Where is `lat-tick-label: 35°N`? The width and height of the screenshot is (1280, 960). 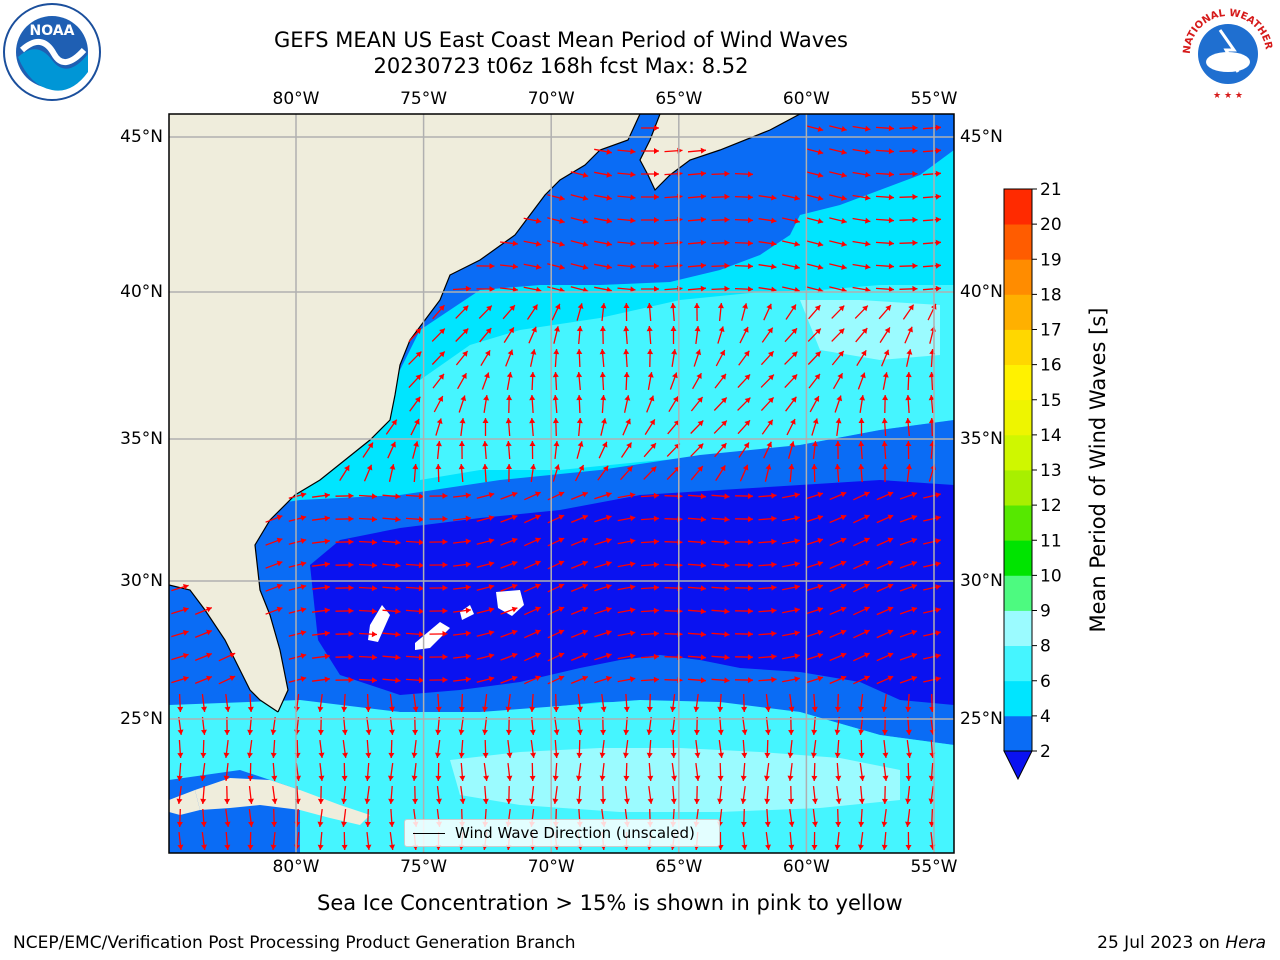
lat-tick-label: 35°N is located at coordinates (981, 439).